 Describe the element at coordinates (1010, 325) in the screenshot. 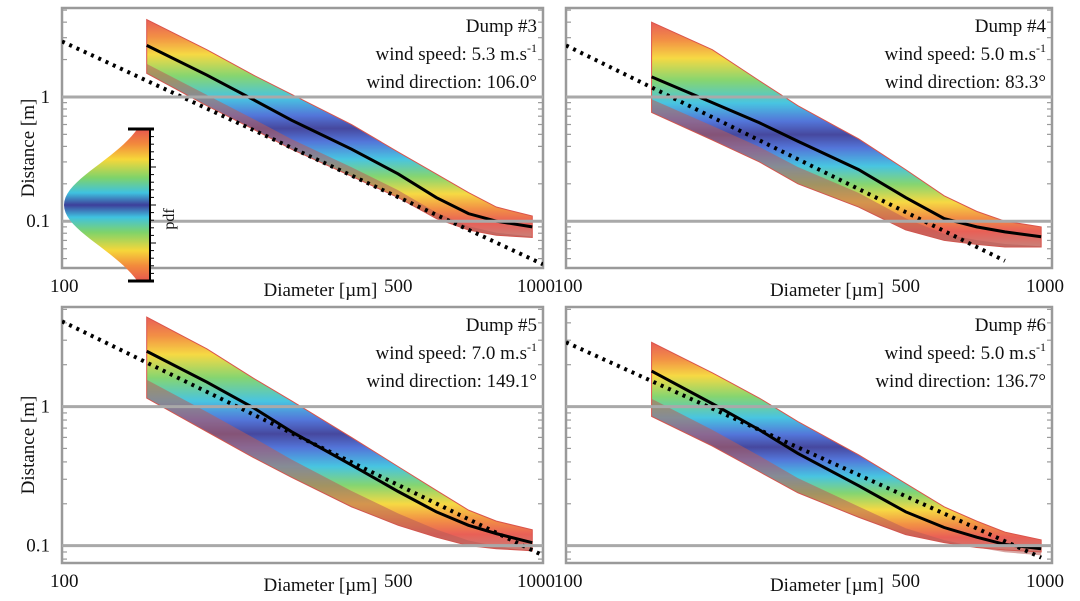

I see `dump-title: Dump #6` at that location.